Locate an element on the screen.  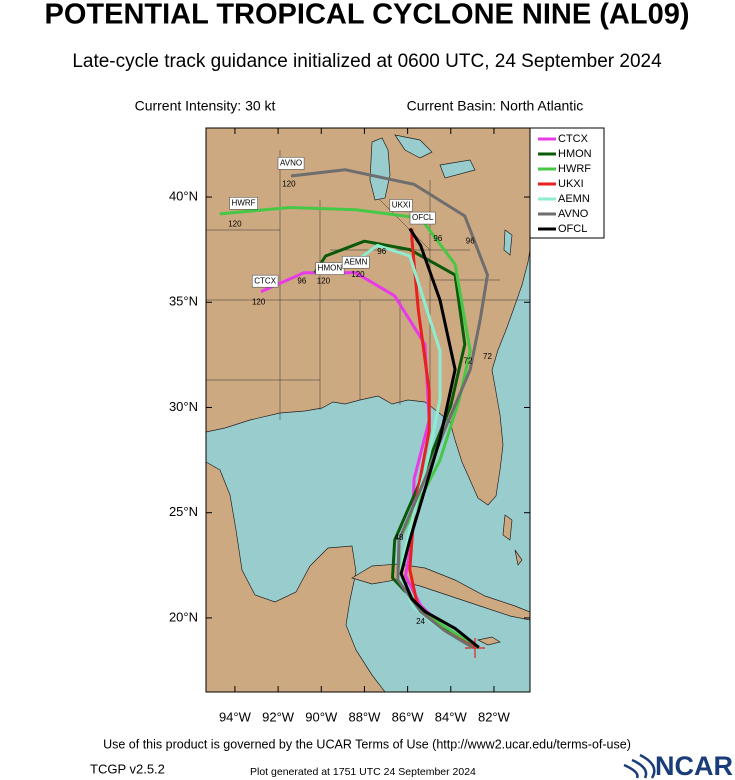
track-label: AEMN is located at coordinates (355, 261).